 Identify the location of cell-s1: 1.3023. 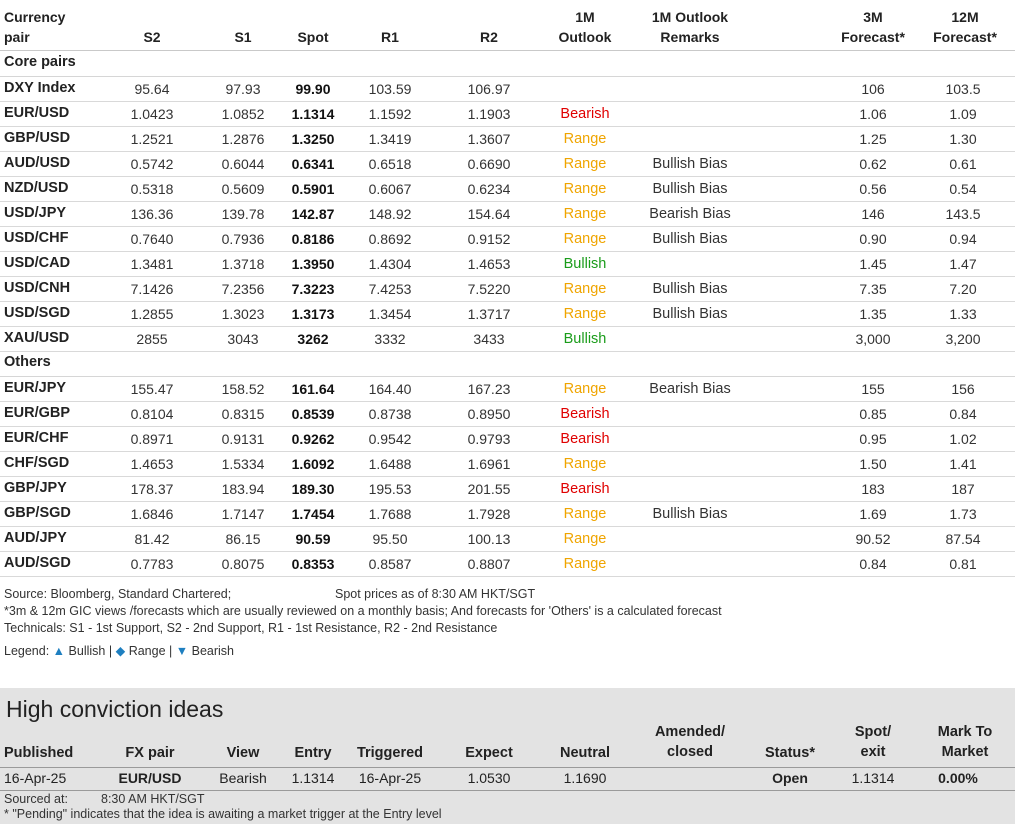
(243, 314).